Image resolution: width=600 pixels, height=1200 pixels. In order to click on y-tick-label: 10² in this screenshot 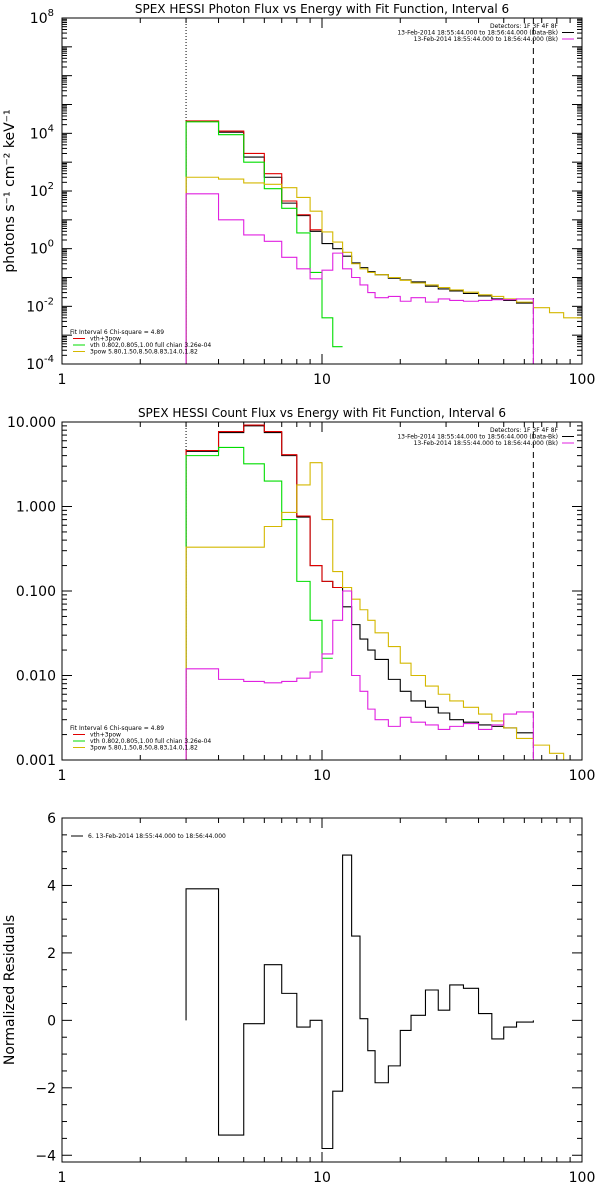, I will do `click(42, 190)`.